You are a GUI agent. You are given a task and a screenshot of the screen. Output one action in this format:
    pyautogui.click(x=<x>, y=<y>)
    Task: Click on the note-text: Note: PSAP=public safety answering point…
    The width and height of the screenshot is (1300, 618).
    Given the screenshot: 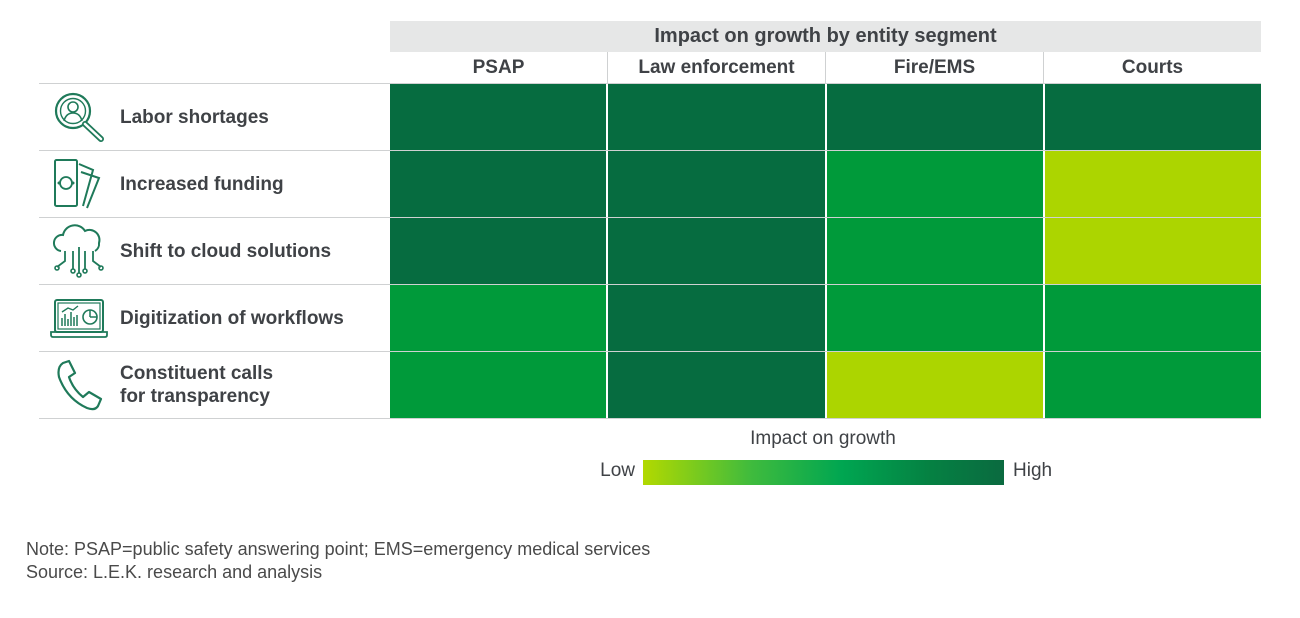 What is the action you would take?
    pyautogui.click(x=338, y=549)
    